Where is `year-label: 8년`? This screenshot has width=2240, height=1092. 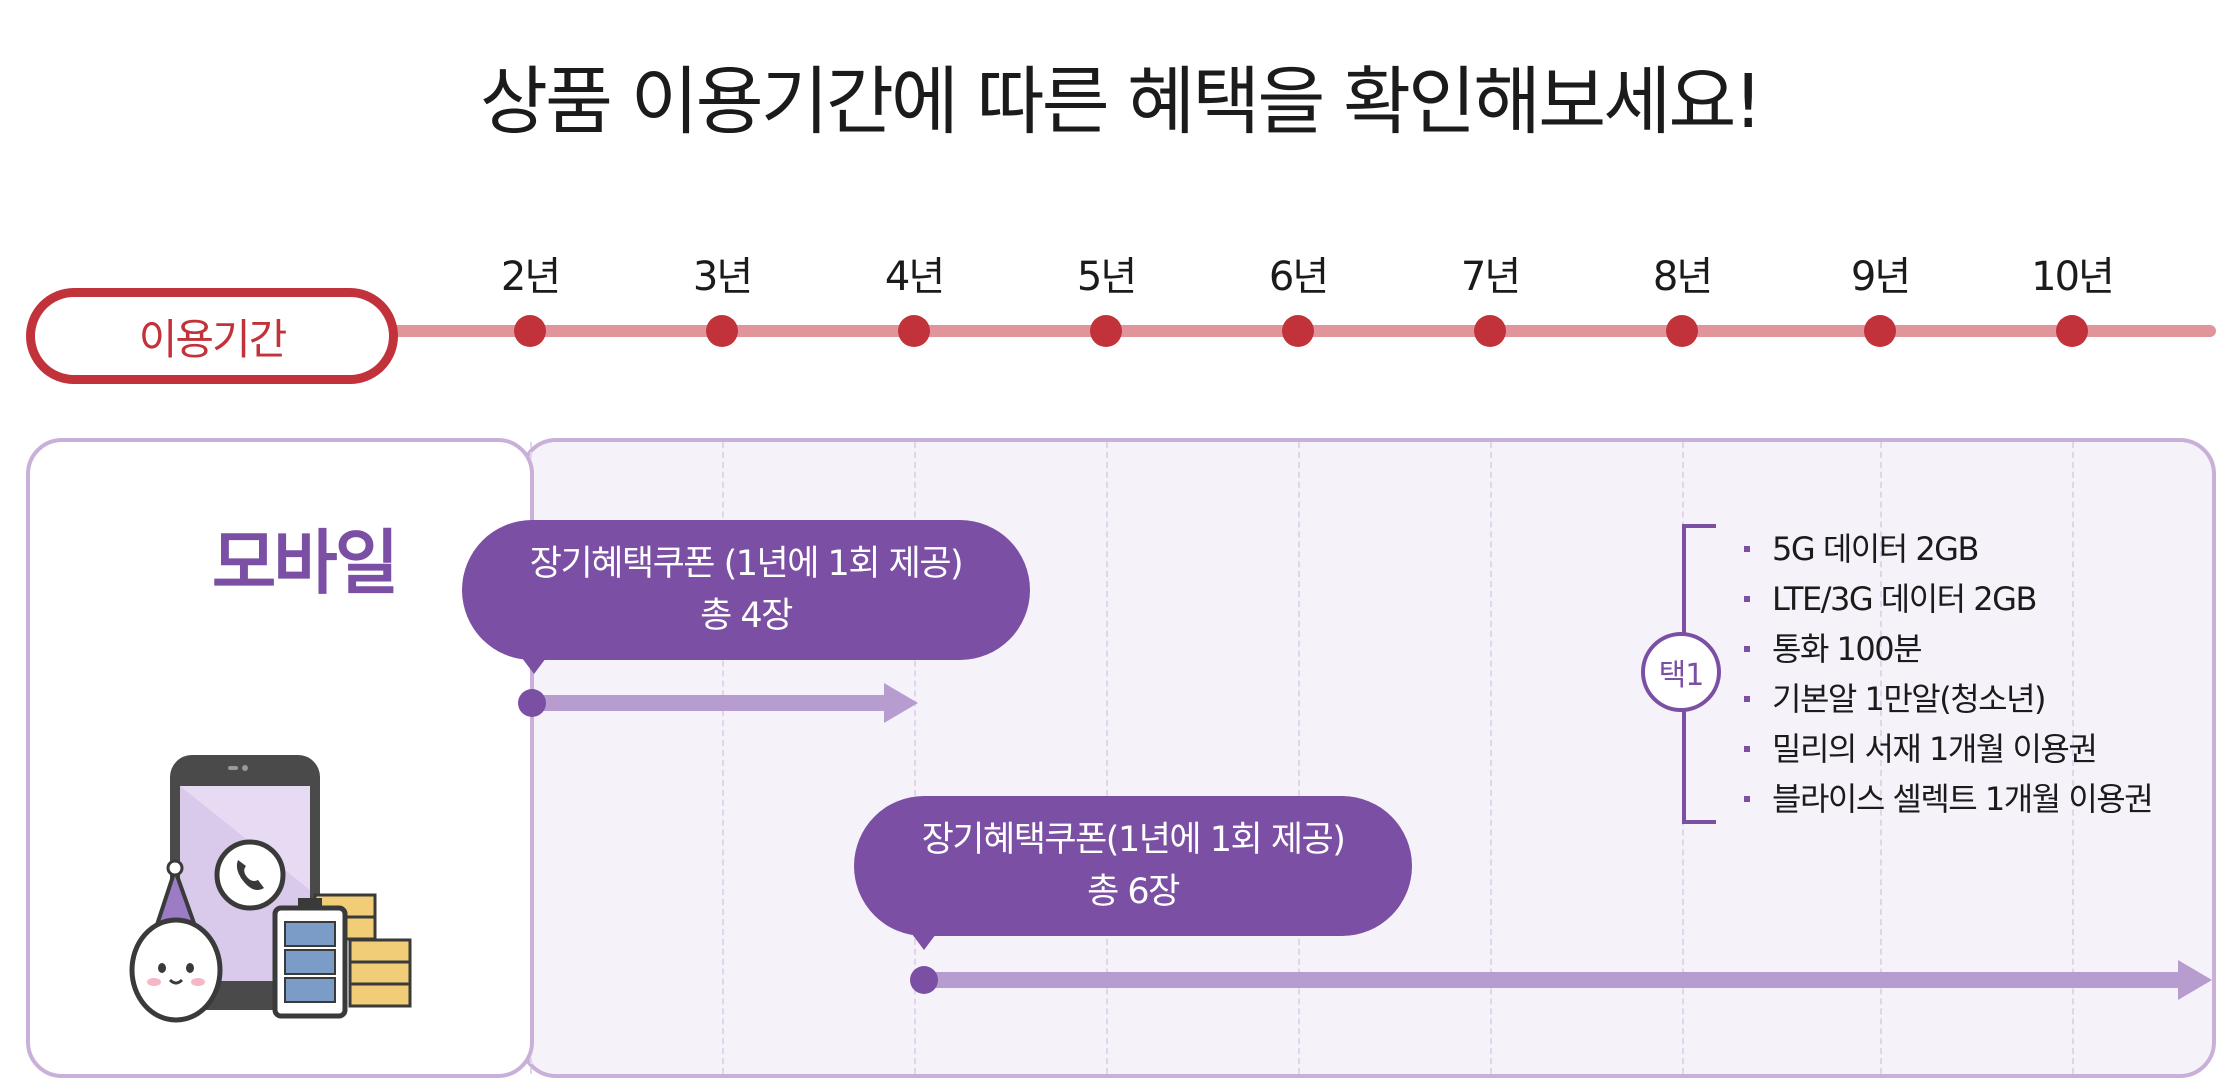
year-label: 8년 is located at coordinates (1682, 277).